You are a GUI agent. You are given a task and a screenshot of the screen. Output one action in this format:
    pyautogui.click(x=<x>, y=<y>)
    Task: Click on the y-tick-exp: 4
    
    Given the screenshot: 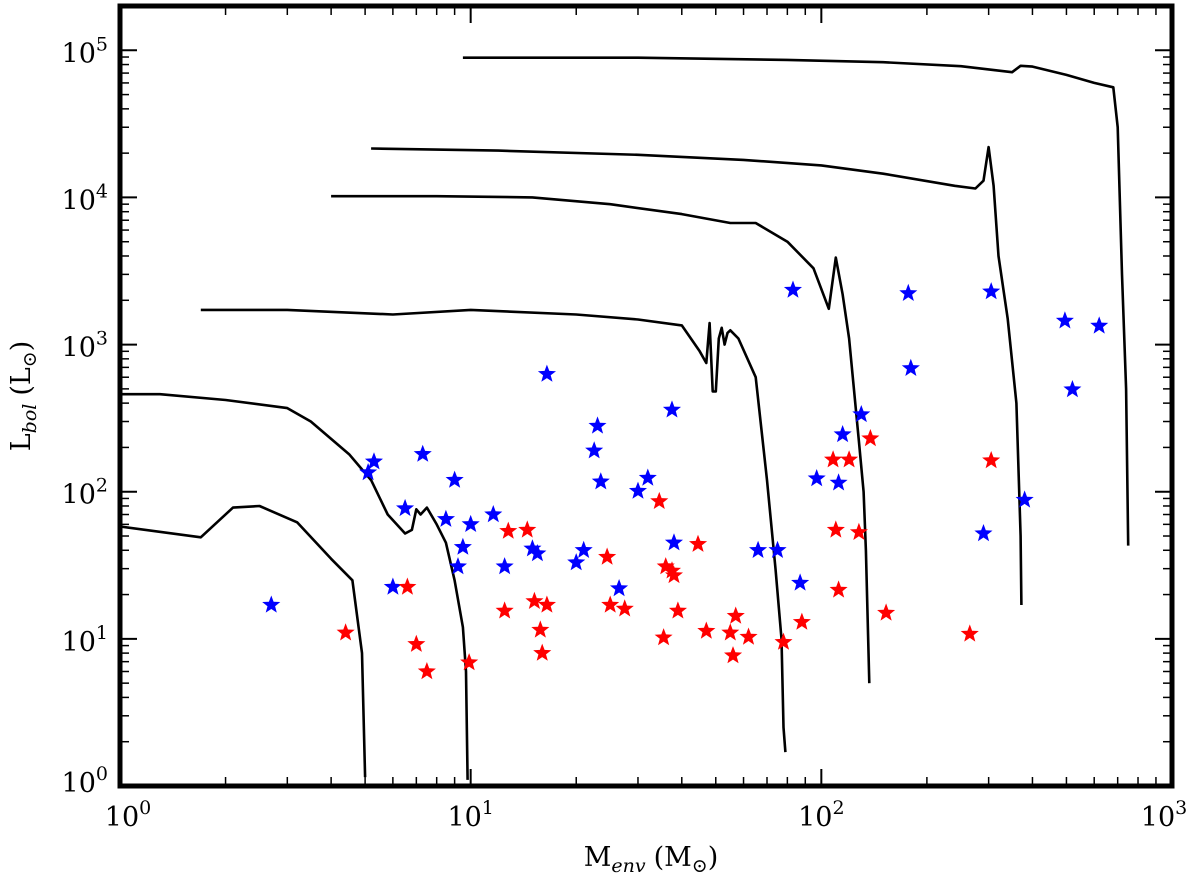 What is the action you would take?
    pyautogui.click(x=102, y=191)
    